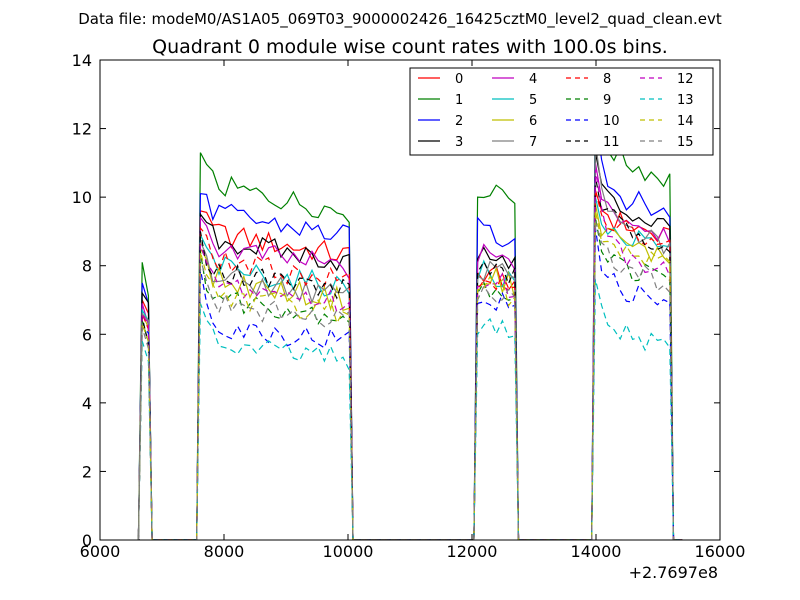 This screenshot has height=600, width=800. I want to click on legend-label-4: 4, so click(533, 79).